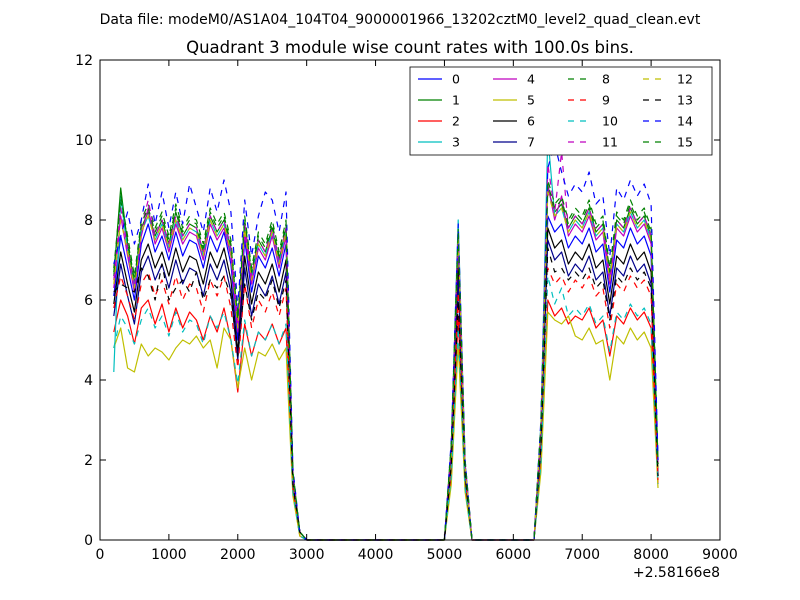  Describe the element at coordinates (307, 555) in the screenshot. I see `x-tick-label: 3000` at that location.